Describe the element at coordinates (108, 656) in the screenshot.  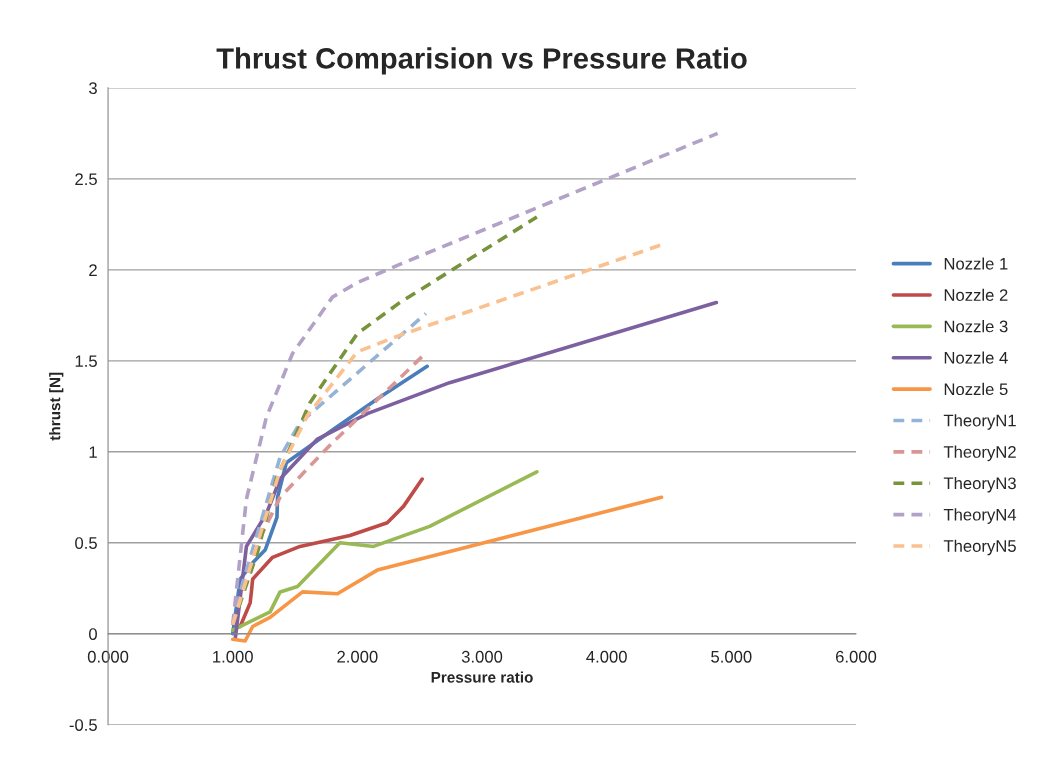
I see `x-tick-label: 0.000` at that location.